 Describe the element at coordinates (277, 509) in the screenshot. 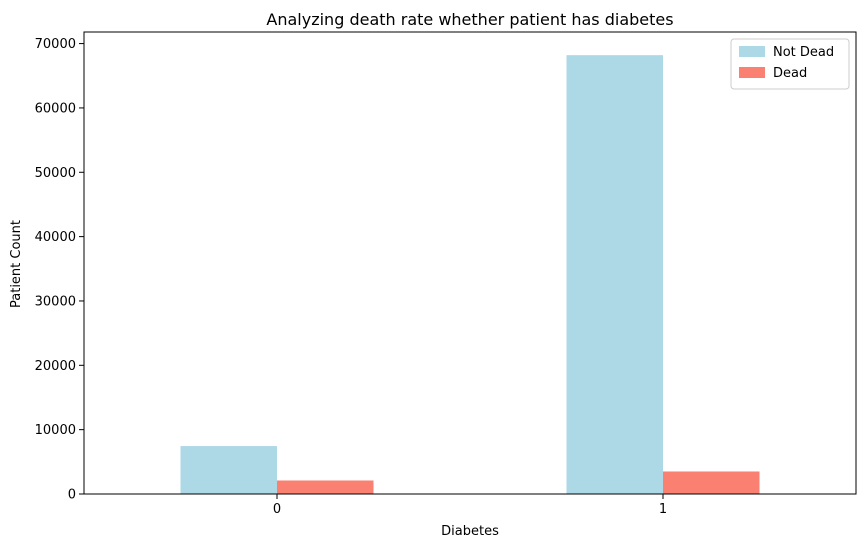

I see `x-tick-label: 0` at that location.